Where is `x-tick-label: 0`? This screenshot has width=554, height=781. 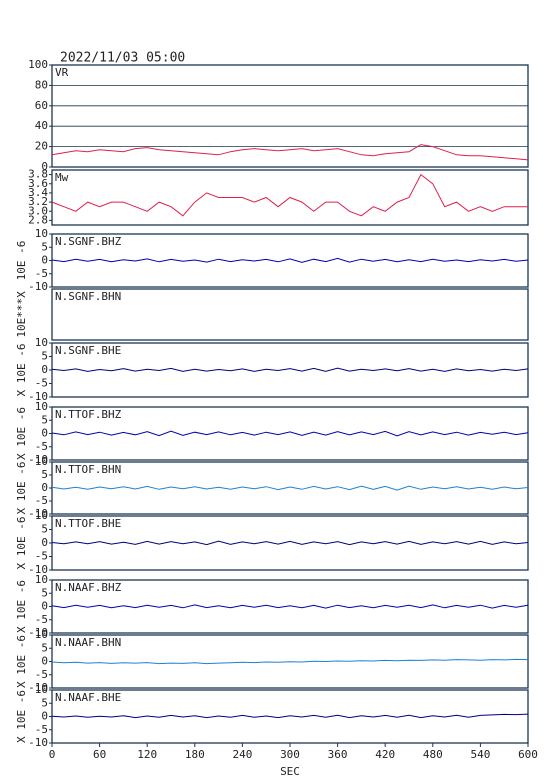
x-tick-label: 0 is located at coordinates (52, 754).